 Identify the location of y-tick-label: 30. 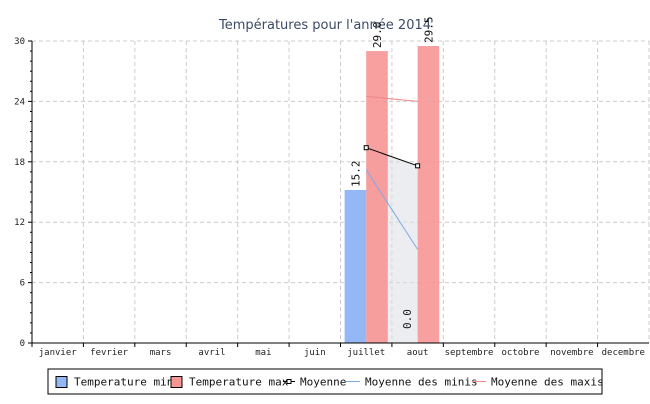
(19, 42).